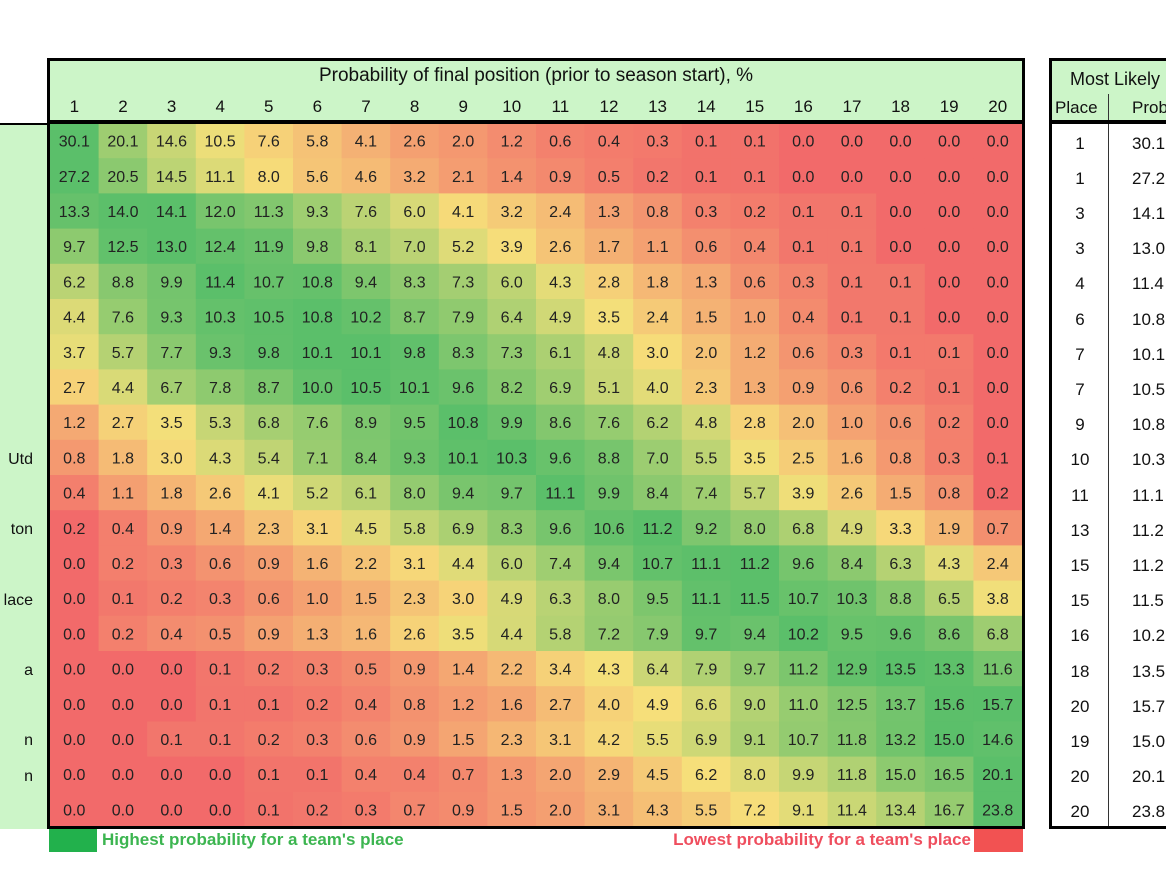 The height and width of the screenshot is (875, 1166). I want to click on heat-label-r17-c17: 12.5, so click(851, 705).